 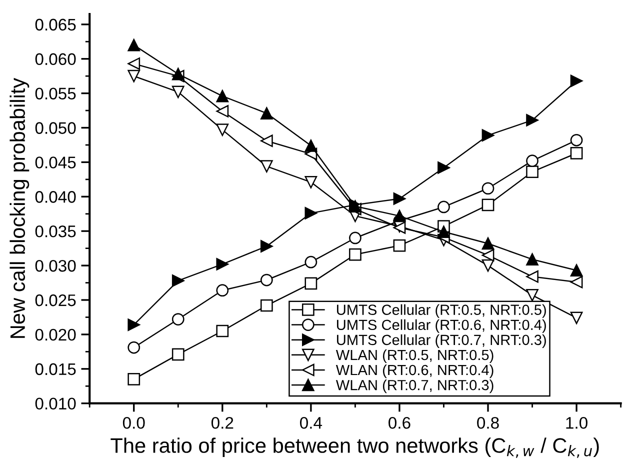 I want to click on y-tick-label: 0.065, so click(x=55, y=24).